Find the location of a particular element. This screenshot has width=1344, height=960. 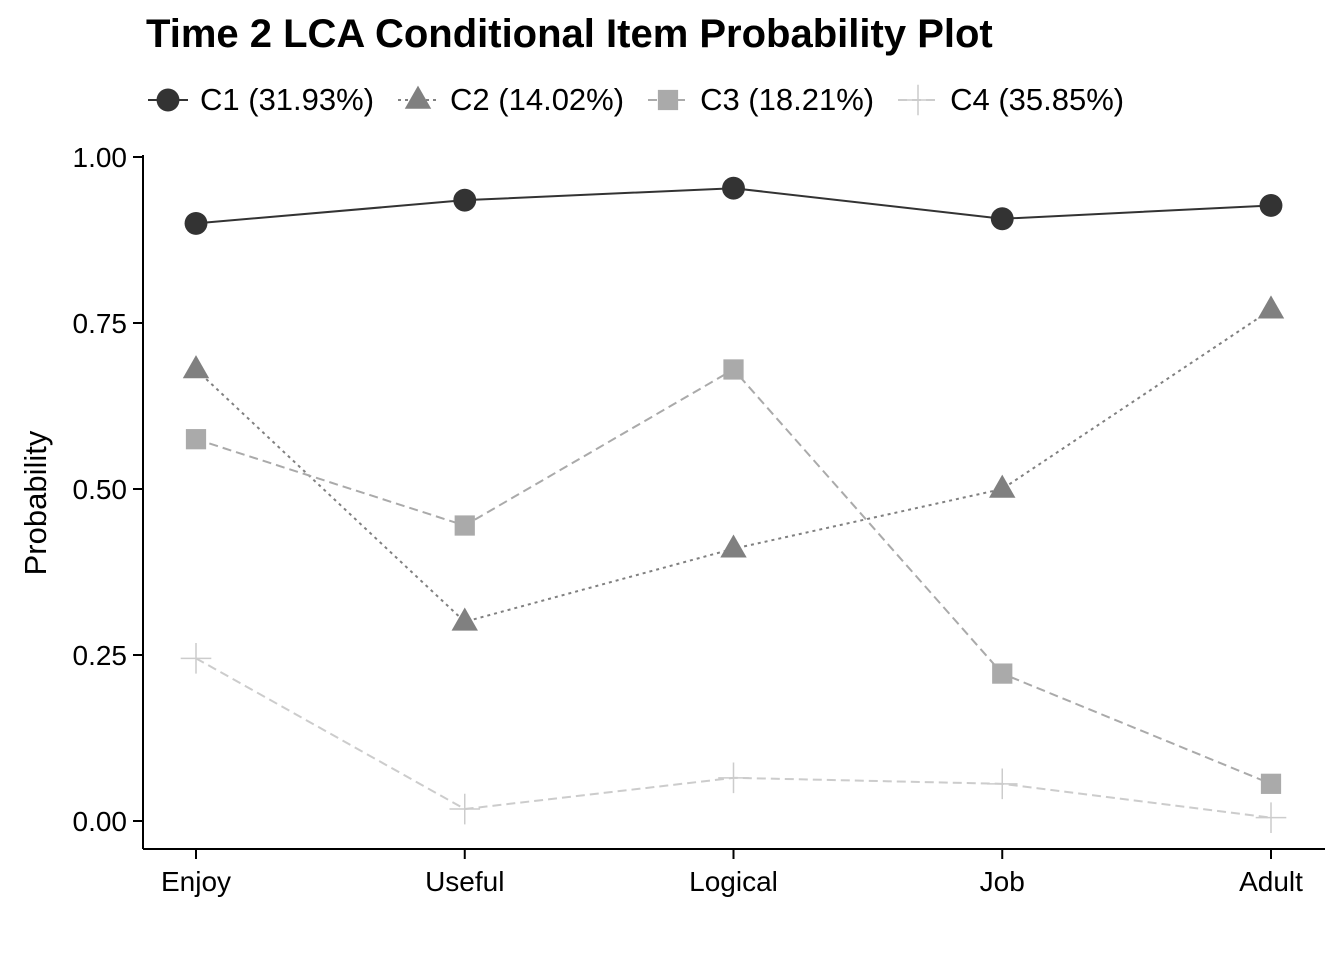

legend-item-c4: C4 (35.85%) is located at coordinates (1010, 100).